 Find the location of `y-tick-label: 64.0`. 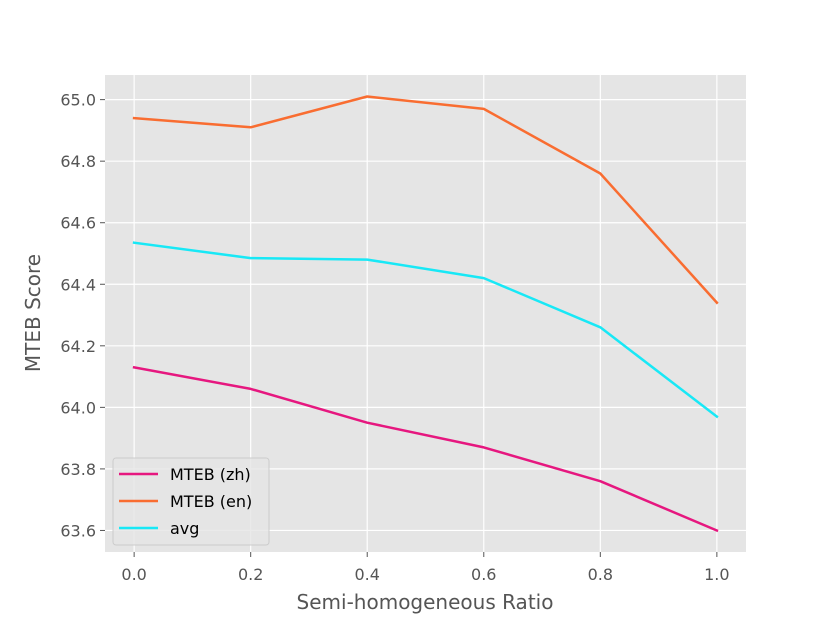

y-tick-label: 64.0 is located at coordinates (78, 407).